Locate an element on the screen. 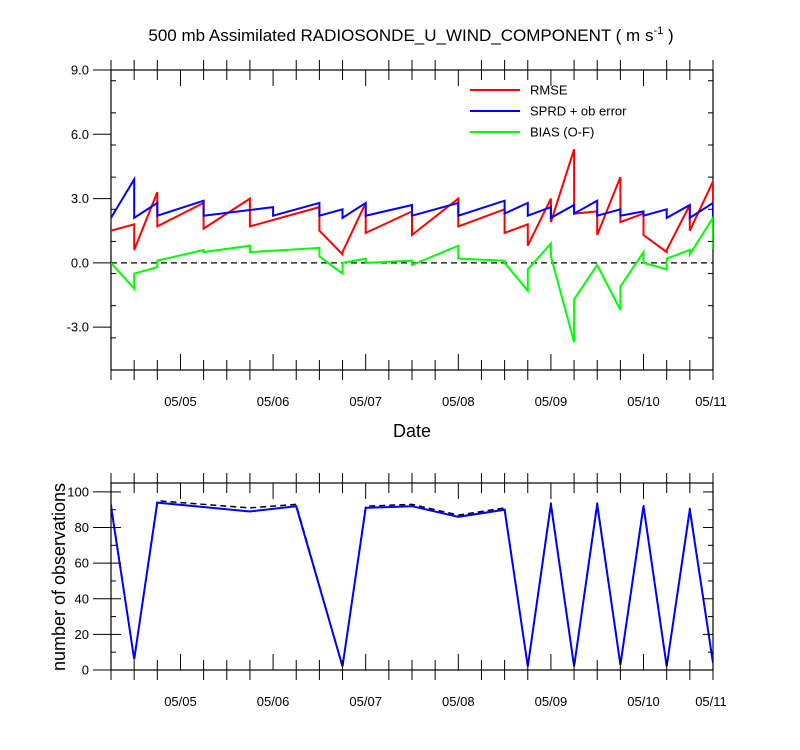  top-xtick-label: 05/08 is located at coordinates (458, 401).